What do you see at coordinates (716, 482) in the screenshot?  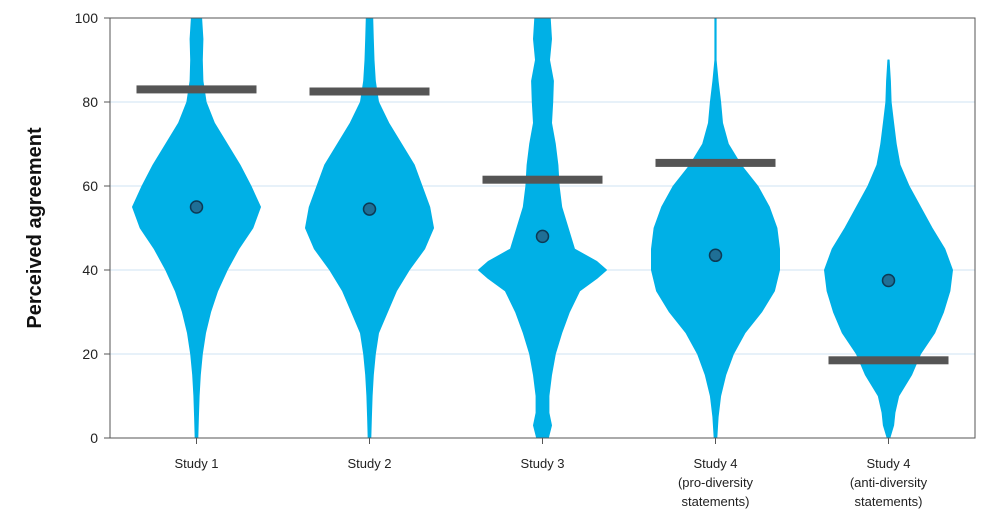 I see `x-tick-label: (pro-diversity` at bounding box center [716, 482].